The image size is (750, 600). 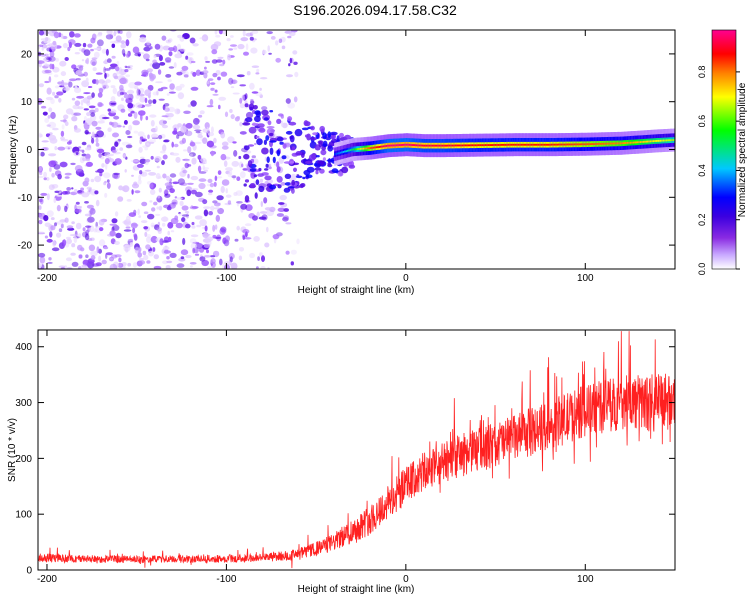 I want to click on spectrogram-xlabel: Height of straight line (km), so click(x=356, y=290).